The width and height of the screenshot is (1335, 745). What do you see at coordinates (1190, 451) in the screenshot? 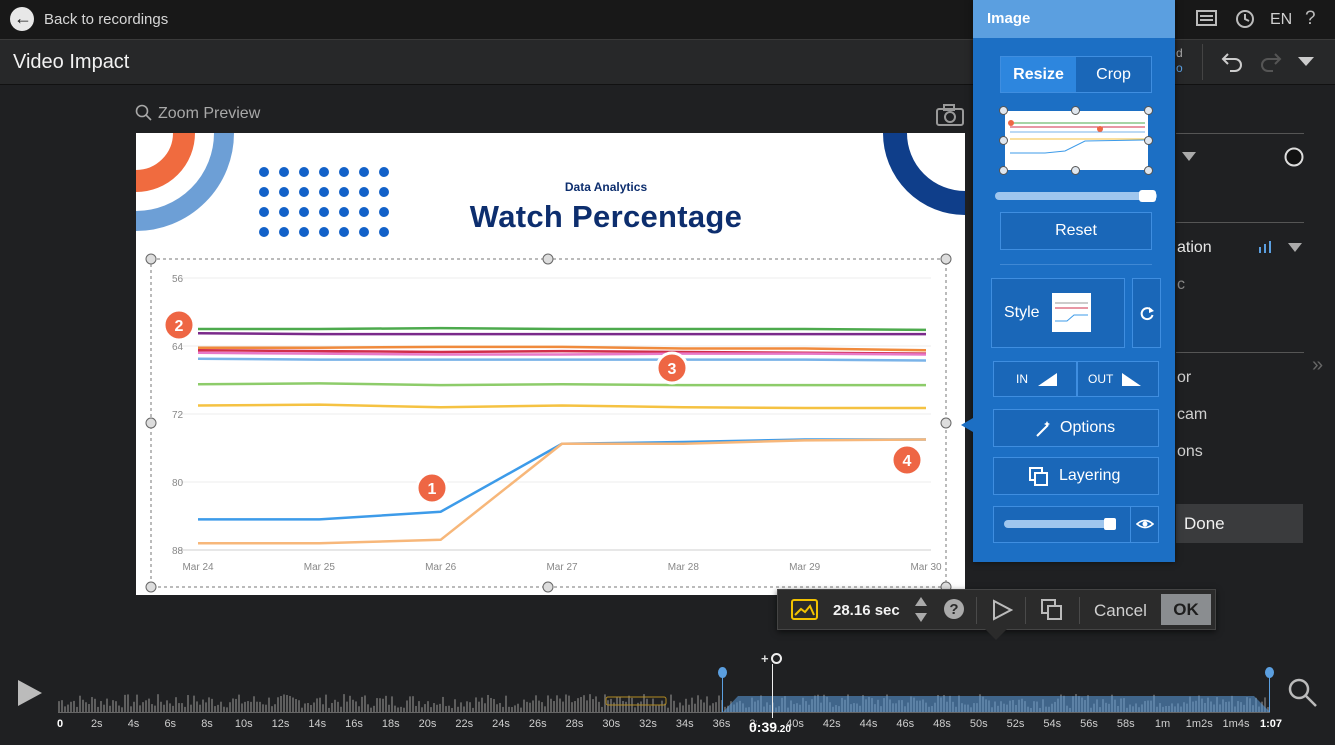
I see `panel-item: ons` at bounding box center [1190, 451].